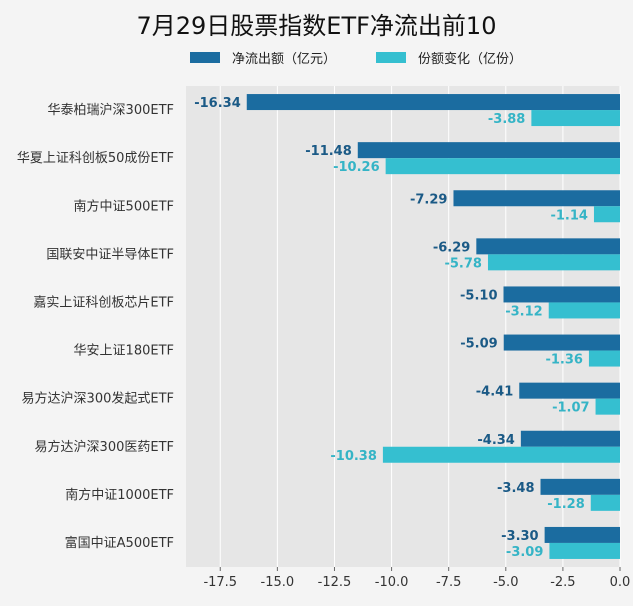  I want to click on data-label-net-outflow-1: -11.48, so click(328, 151).